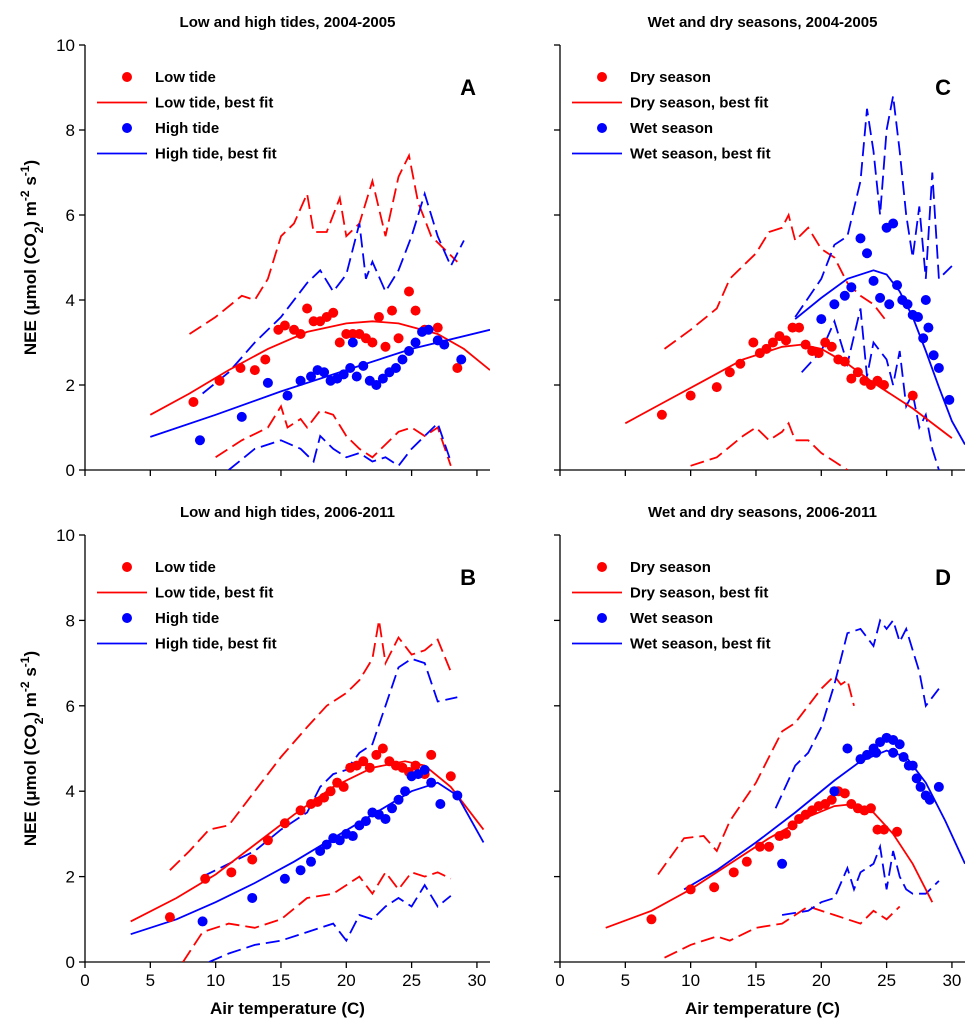 The height and width of the screenshot is (1027, 973). Describe the element at coordinates (70, 877) in the screenshot. I see `y-tick-label: 2` at that location.